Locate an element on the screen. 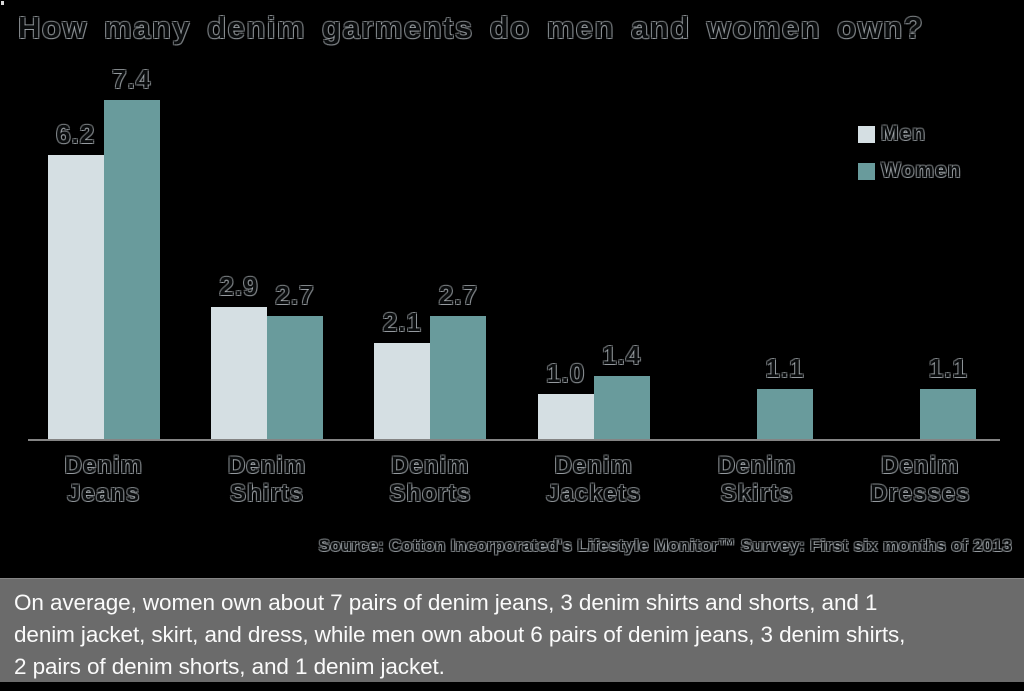 The image size is (1024, 691). legend-label-men: Men is located at coordinates (903, 133).